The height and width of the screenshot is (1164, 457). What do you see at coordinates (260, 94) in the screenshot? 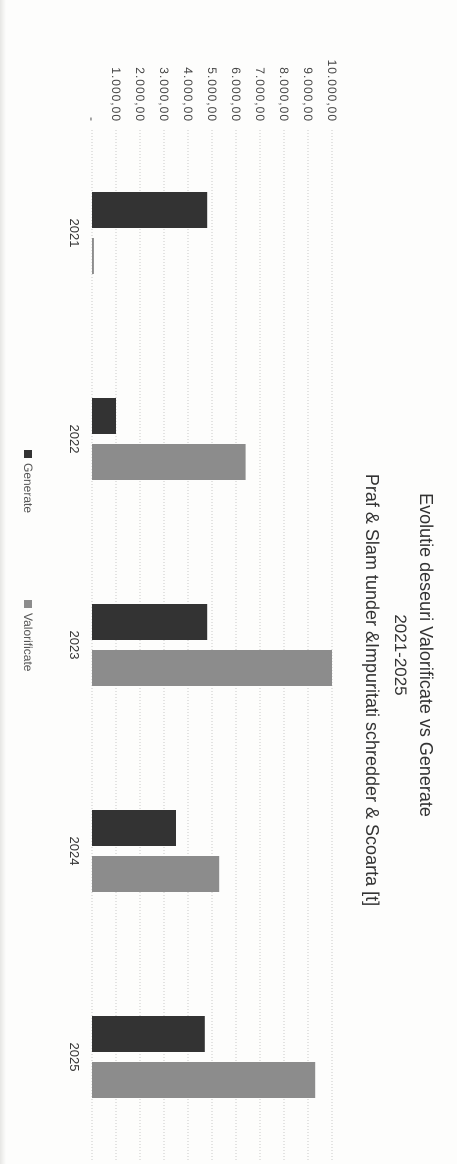
I see `y-tick-label: 7.000,00` at bounding box center [260, 94].